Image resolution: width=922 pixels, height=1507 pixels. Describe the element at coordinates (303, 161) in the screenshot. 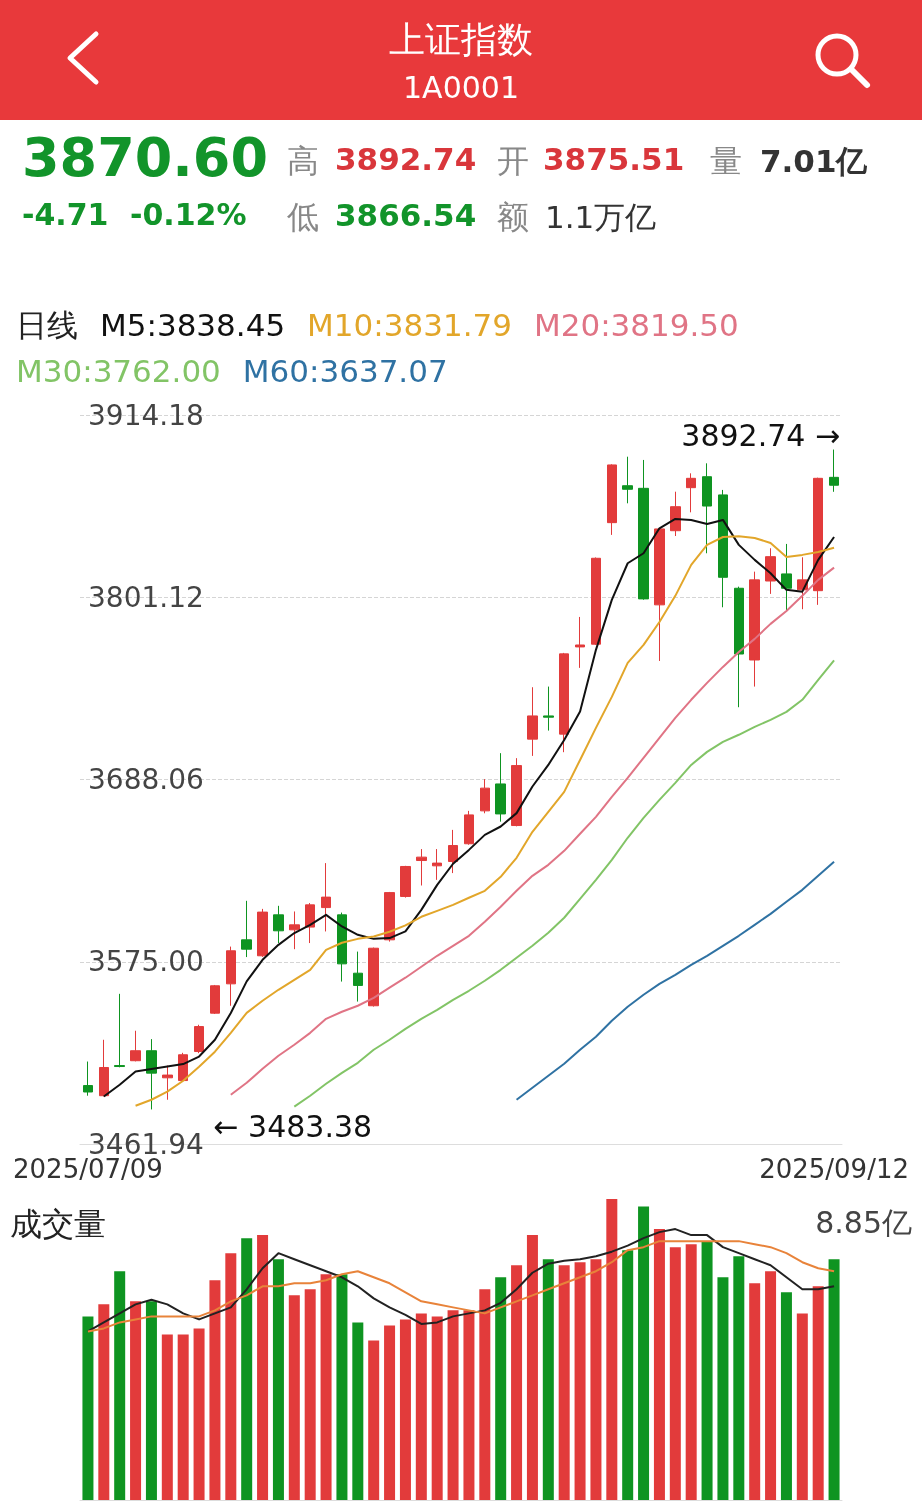

I see `text: 高` at that location.